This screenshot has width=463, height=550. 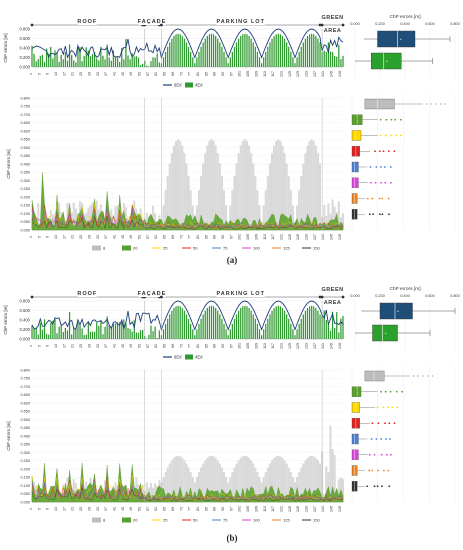 I want to click on main-y-tick-label: 0.350, so click(x=25, y=173).